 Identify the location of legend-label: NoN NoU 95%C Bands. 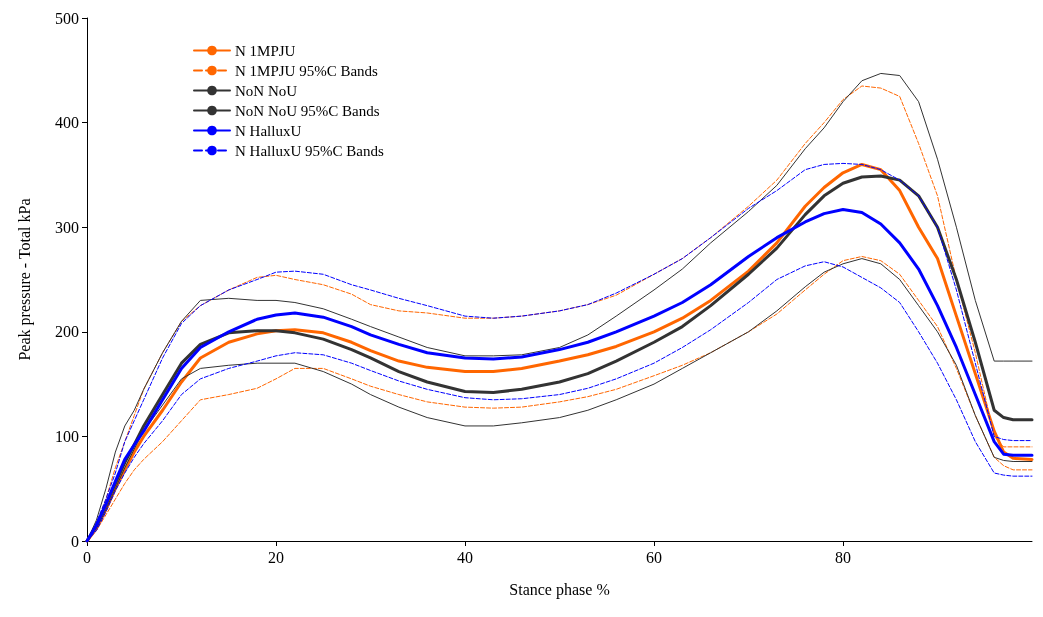
(307, 110).